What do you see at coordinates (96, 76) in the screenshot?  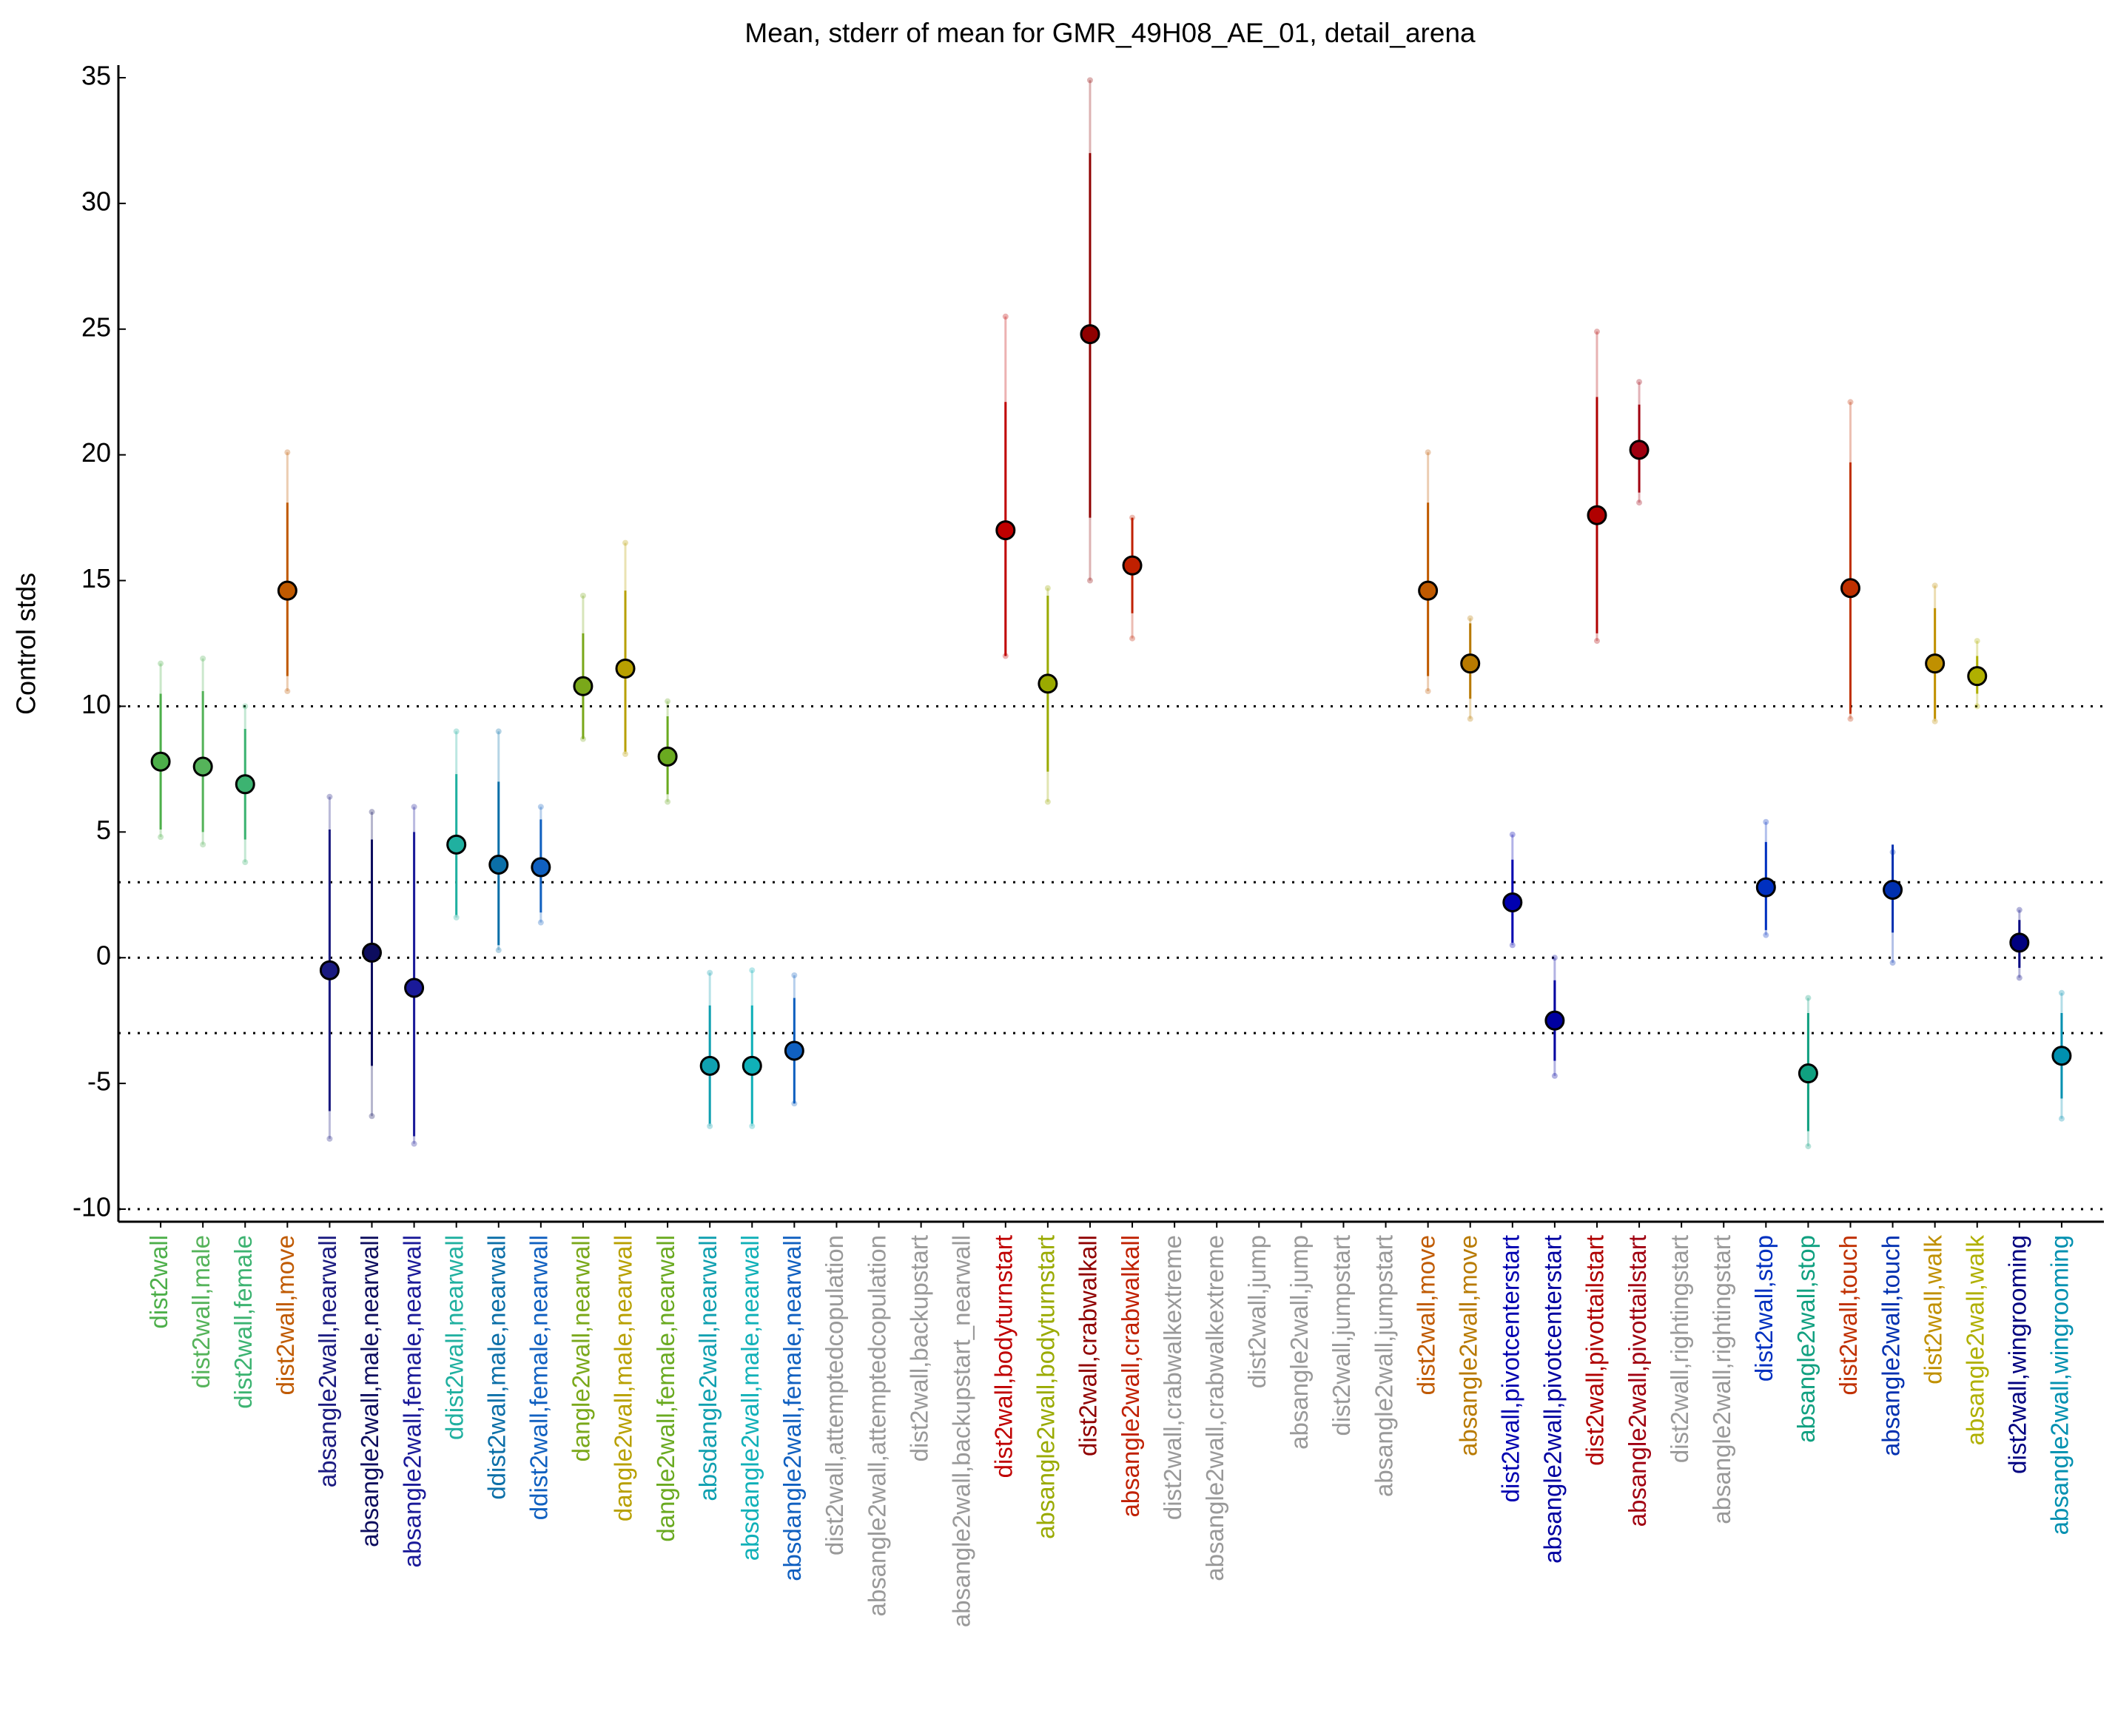 I see `y-tick-label: 35` at bounding box center [96, 76].